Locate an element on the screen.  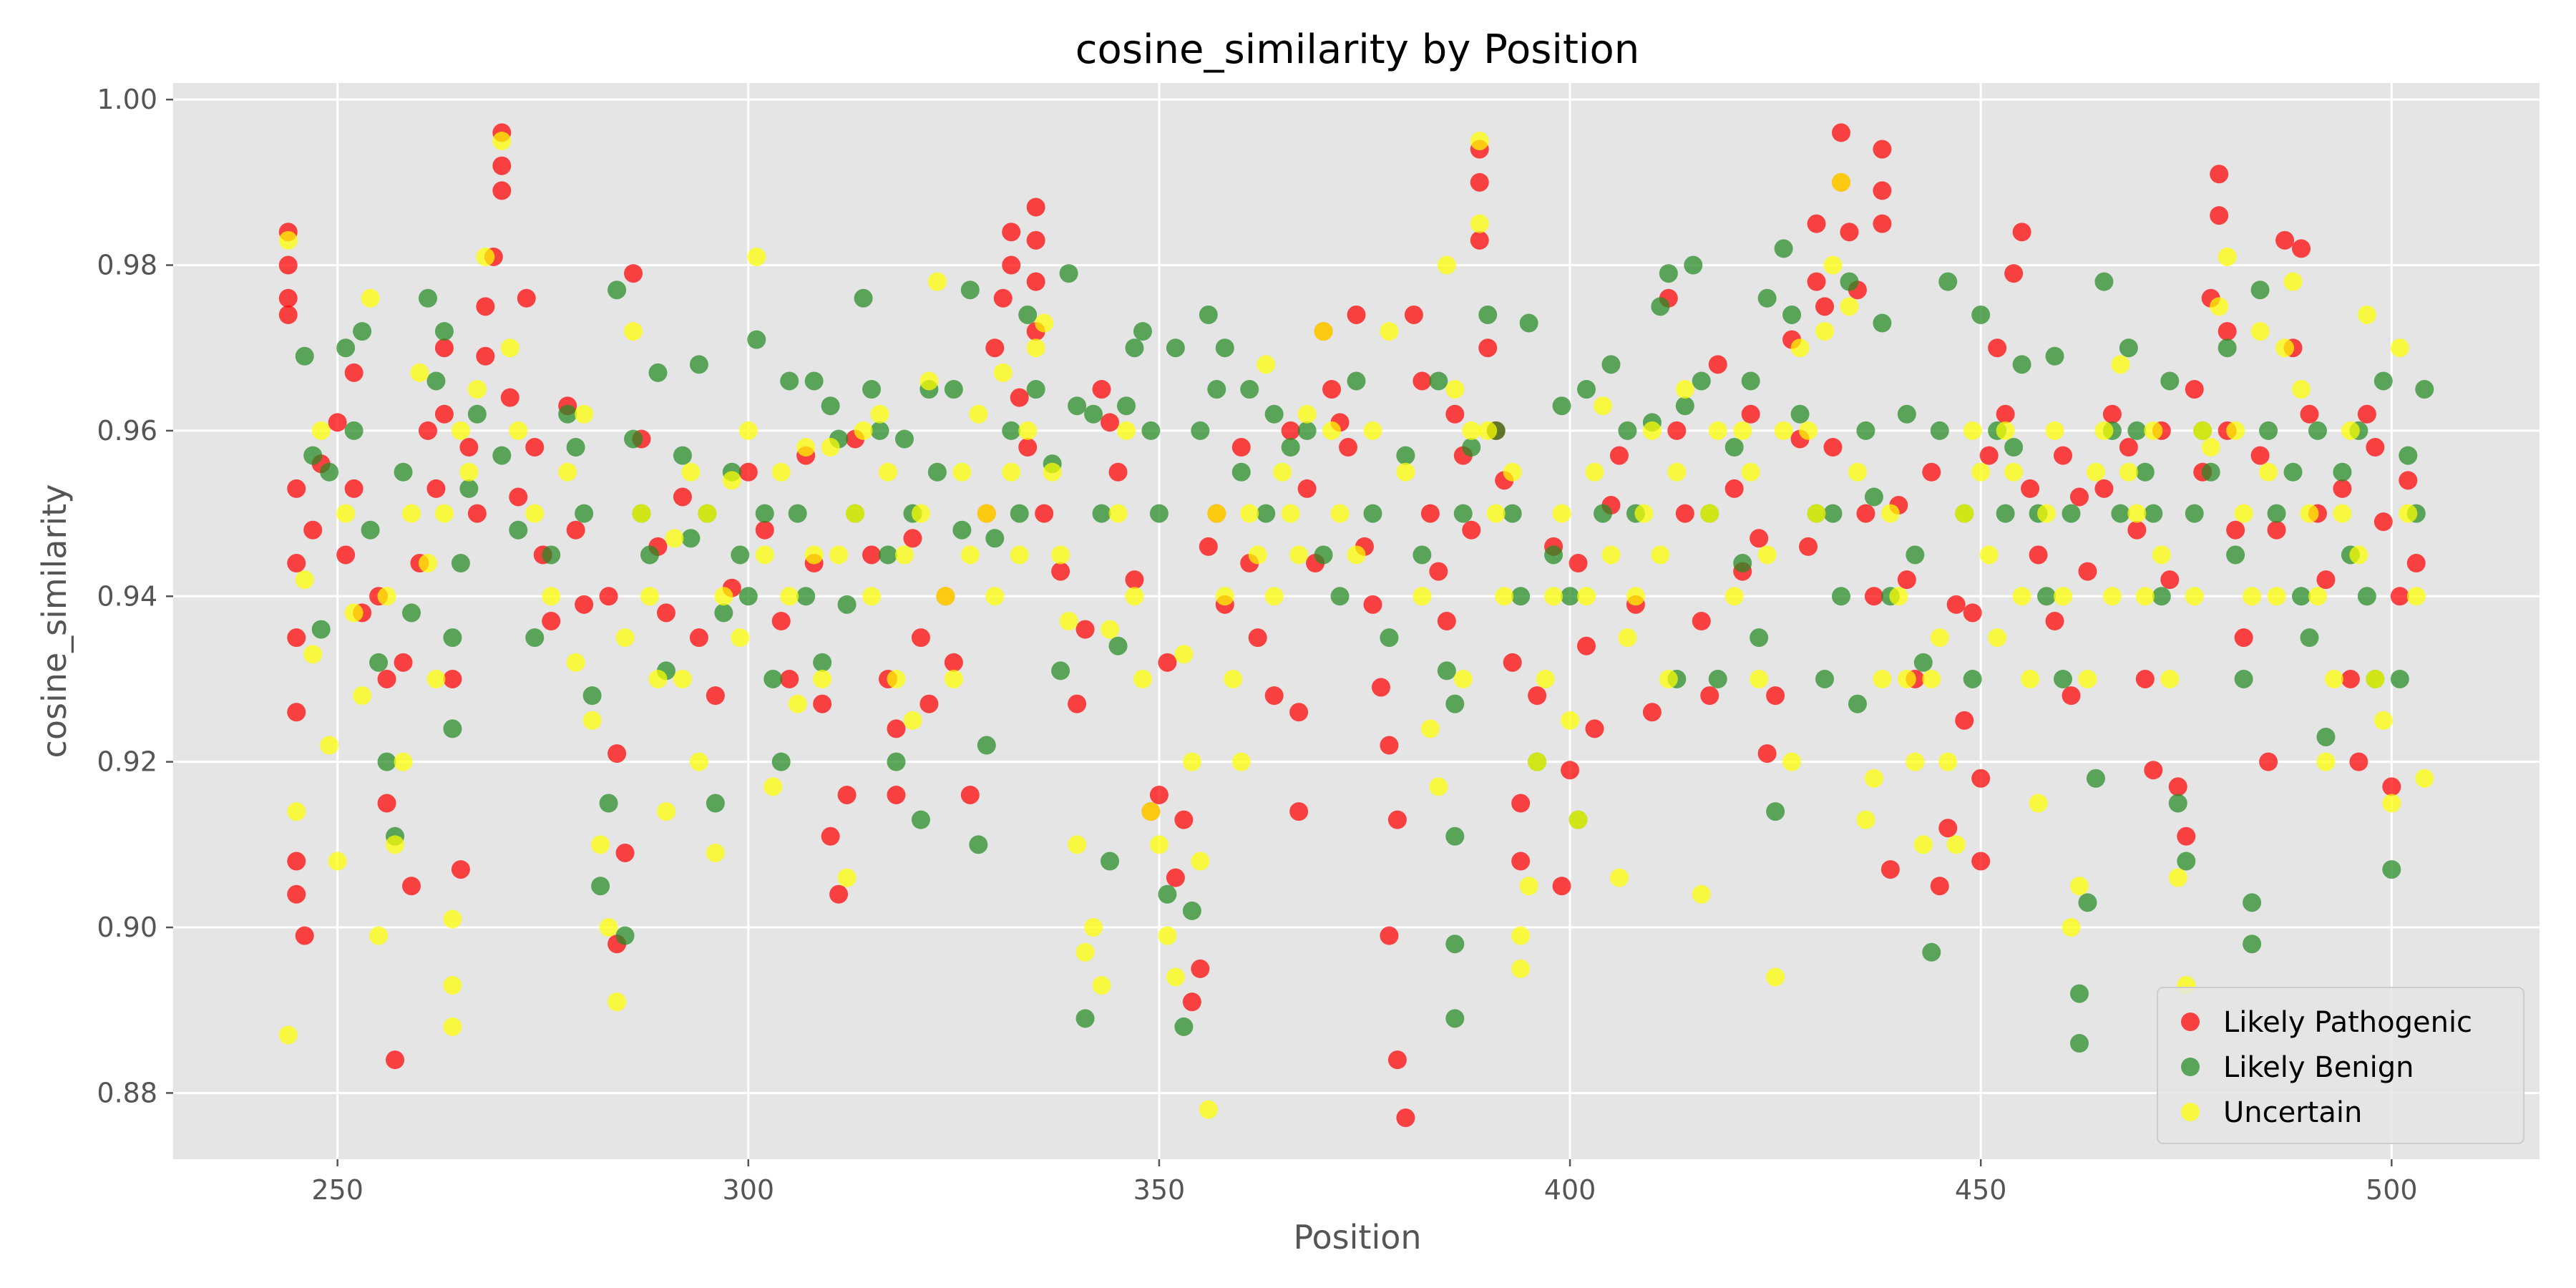
legend-label: Likely Benign is located at coordinates (2318, 1067).